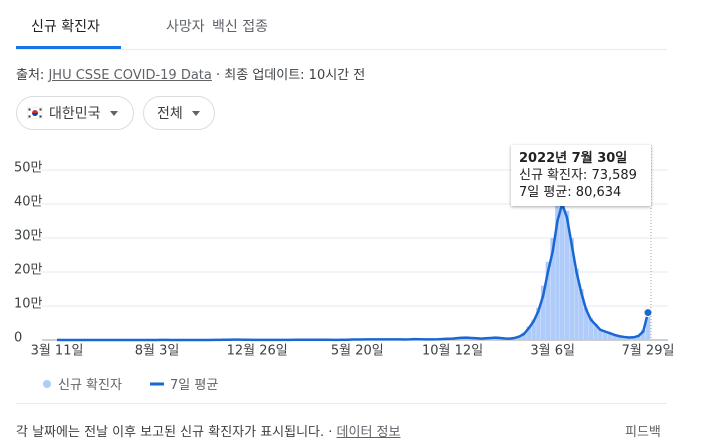 The image size is (721, 441). What do you see at coordinates (28, 168) in the screenshot?
I see `y-tick-label: 50만` at bounding box center [28, 168].